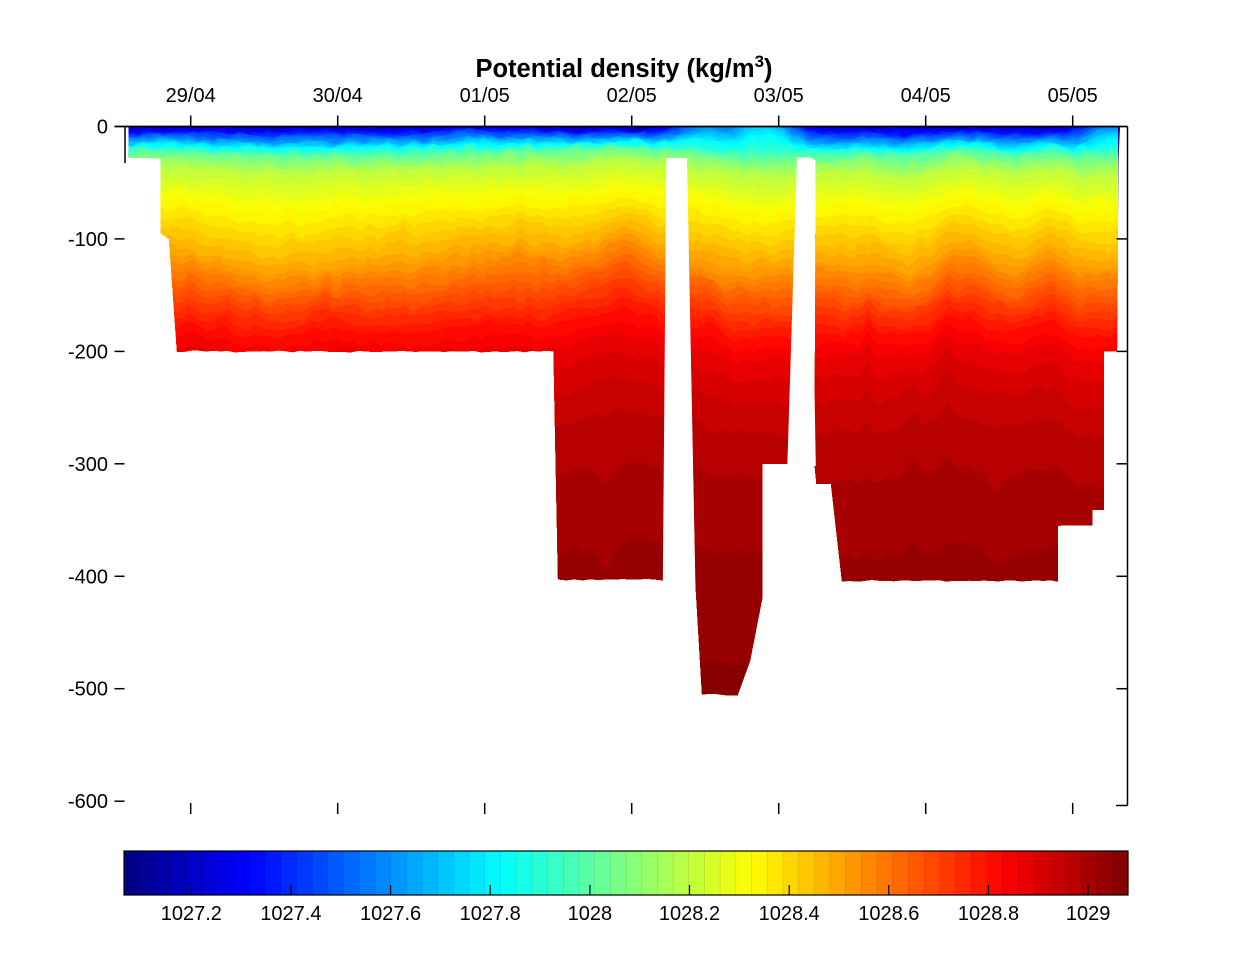 The image size is (1250, 972). I want to click on svg-text: -100, so click(88, 240).